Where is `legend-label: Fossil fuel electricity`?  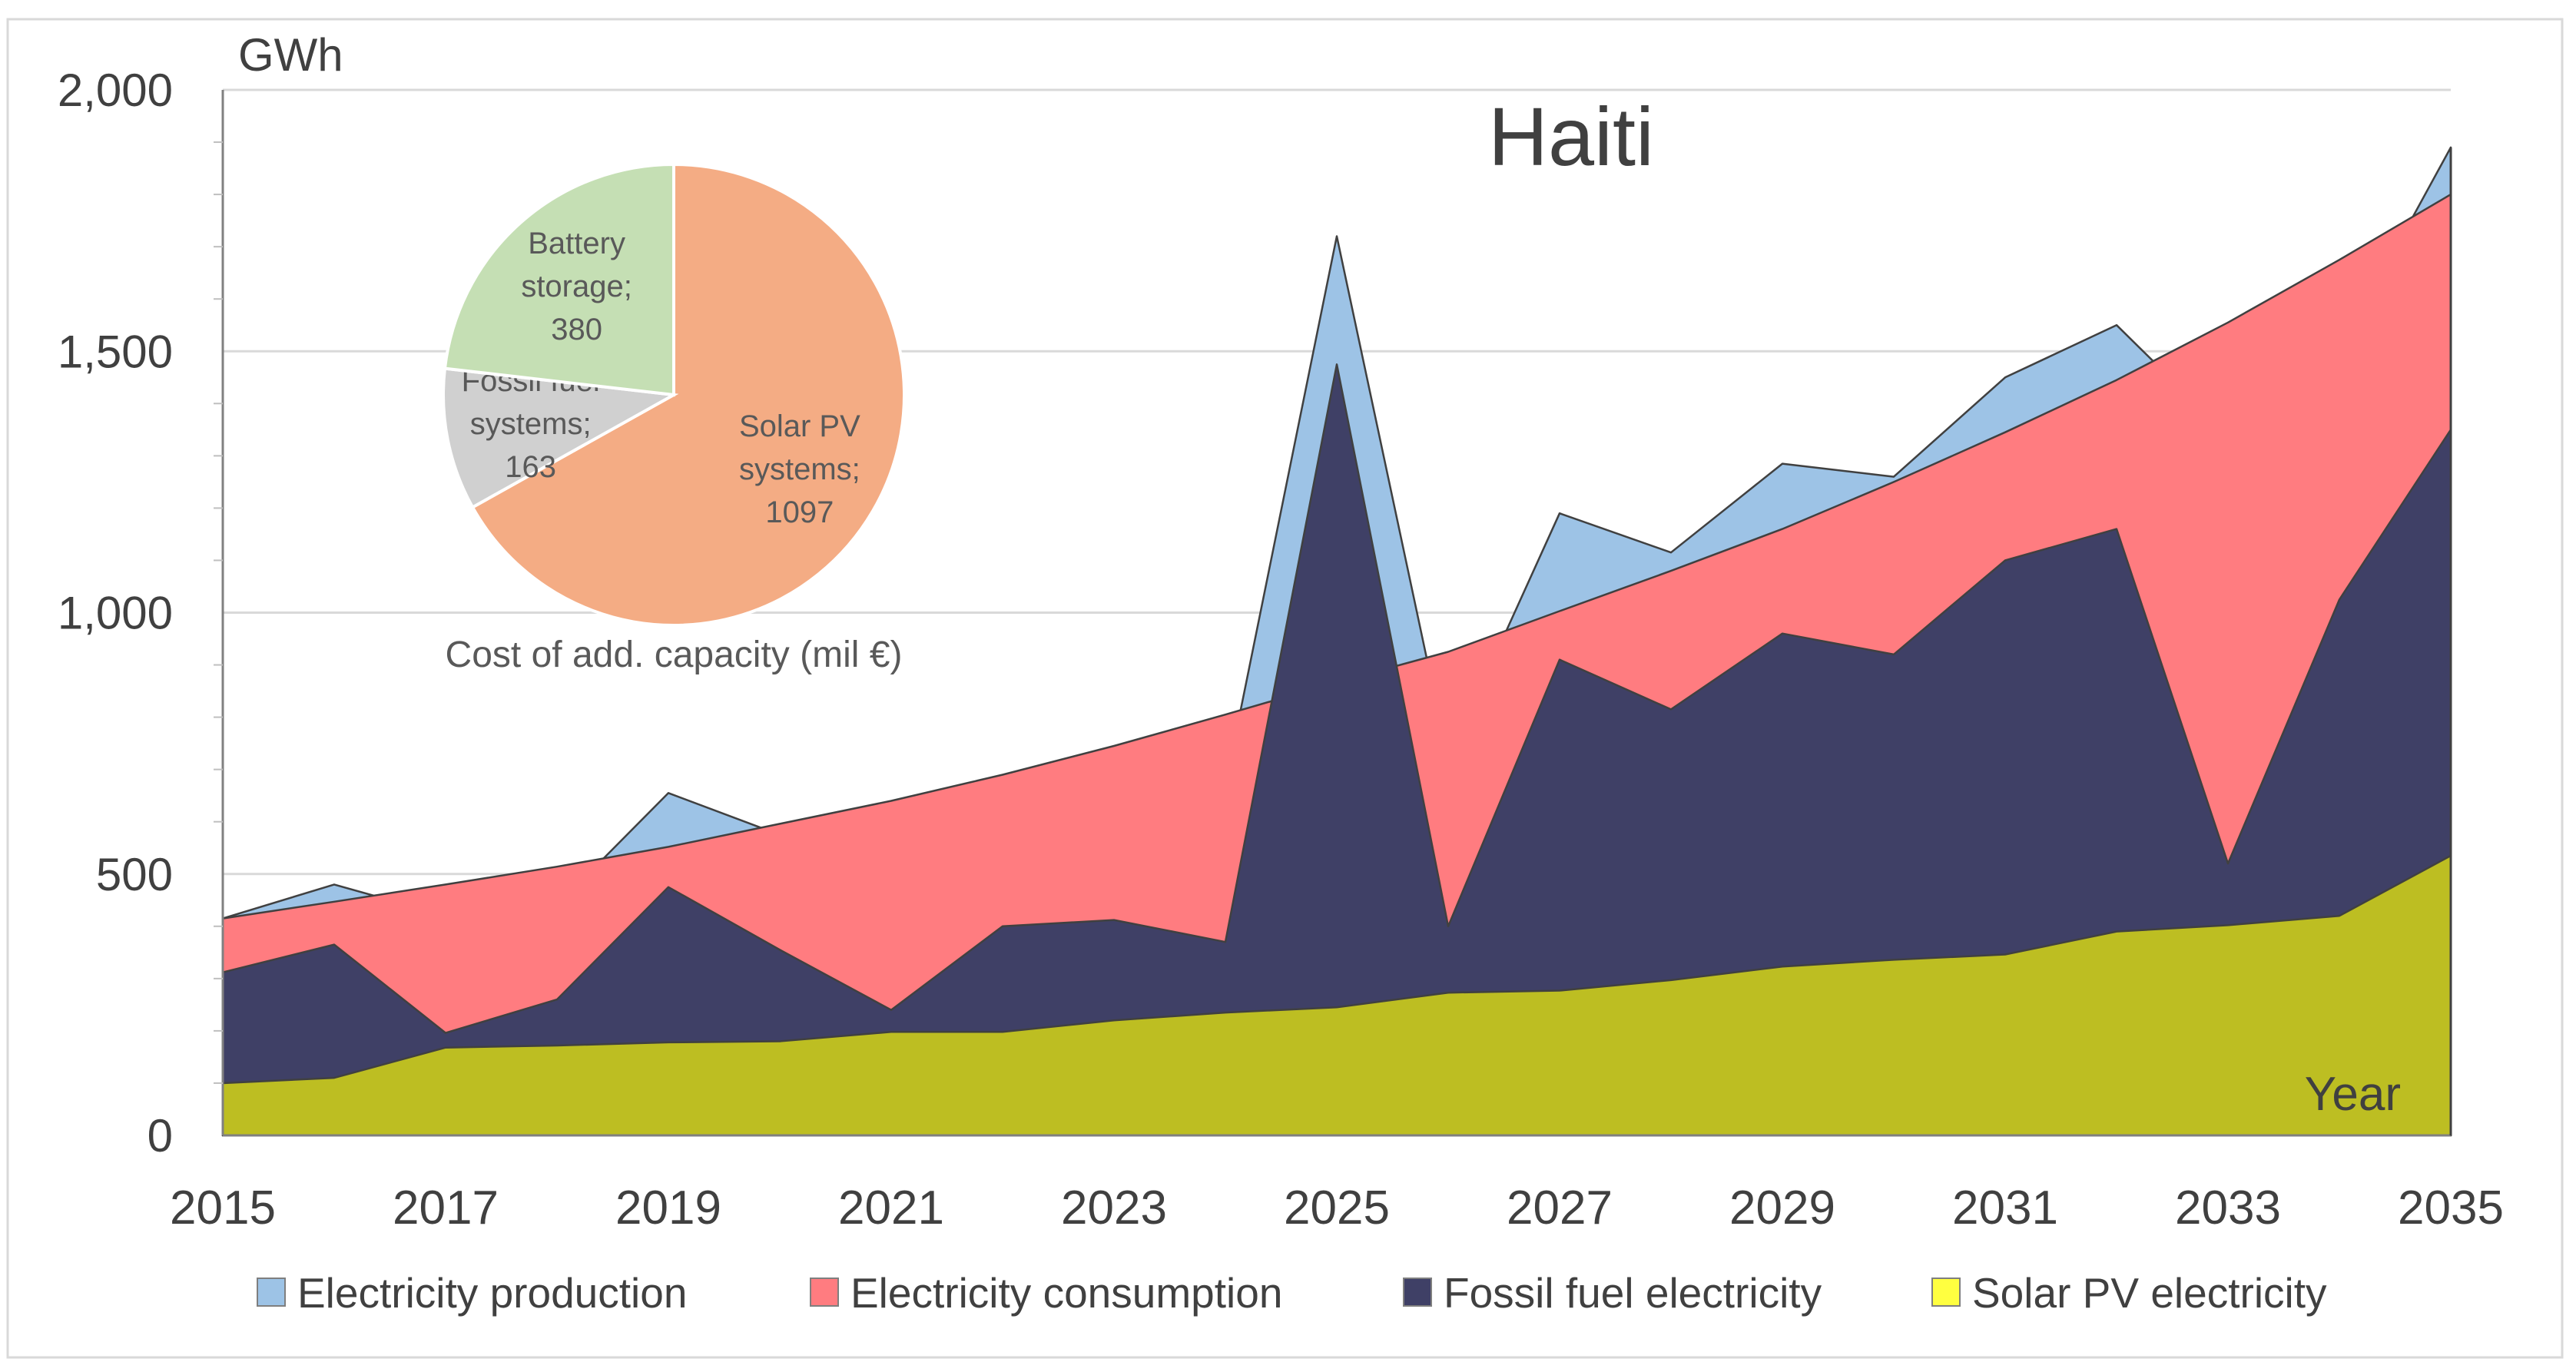
legend-label: Fossil fuel electricity is located at coordinates (1633, 1293).